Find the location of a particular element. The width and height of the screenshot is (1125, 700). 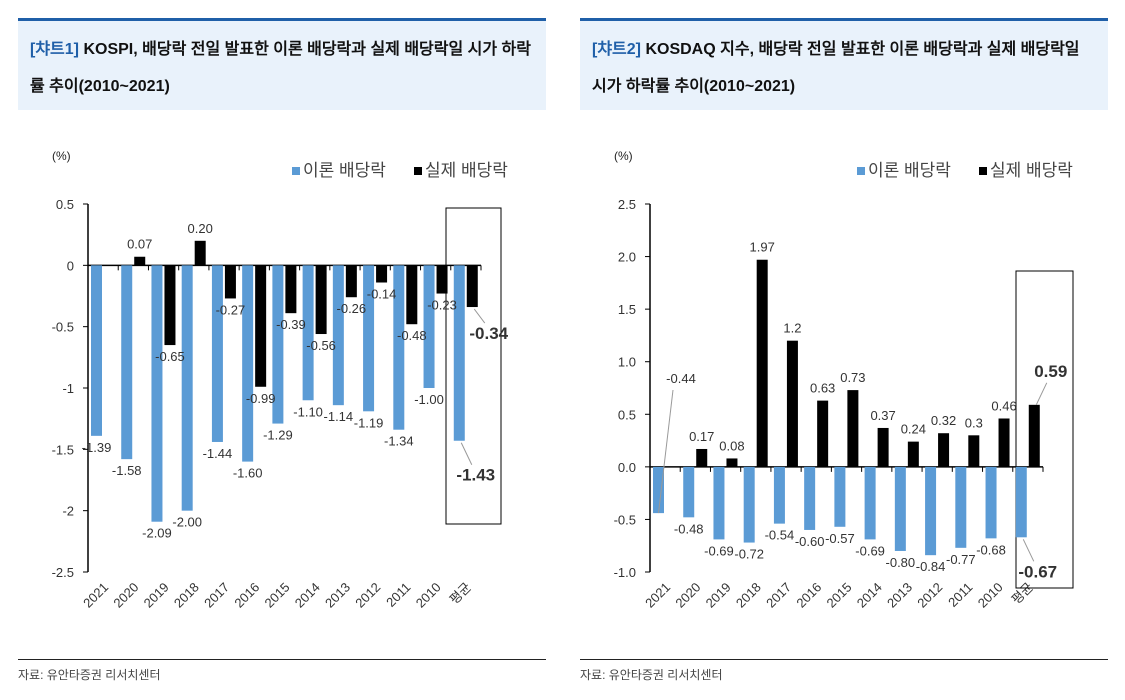

chart2-data-label-theory: -0.57 is located at coordinates (840, 538).